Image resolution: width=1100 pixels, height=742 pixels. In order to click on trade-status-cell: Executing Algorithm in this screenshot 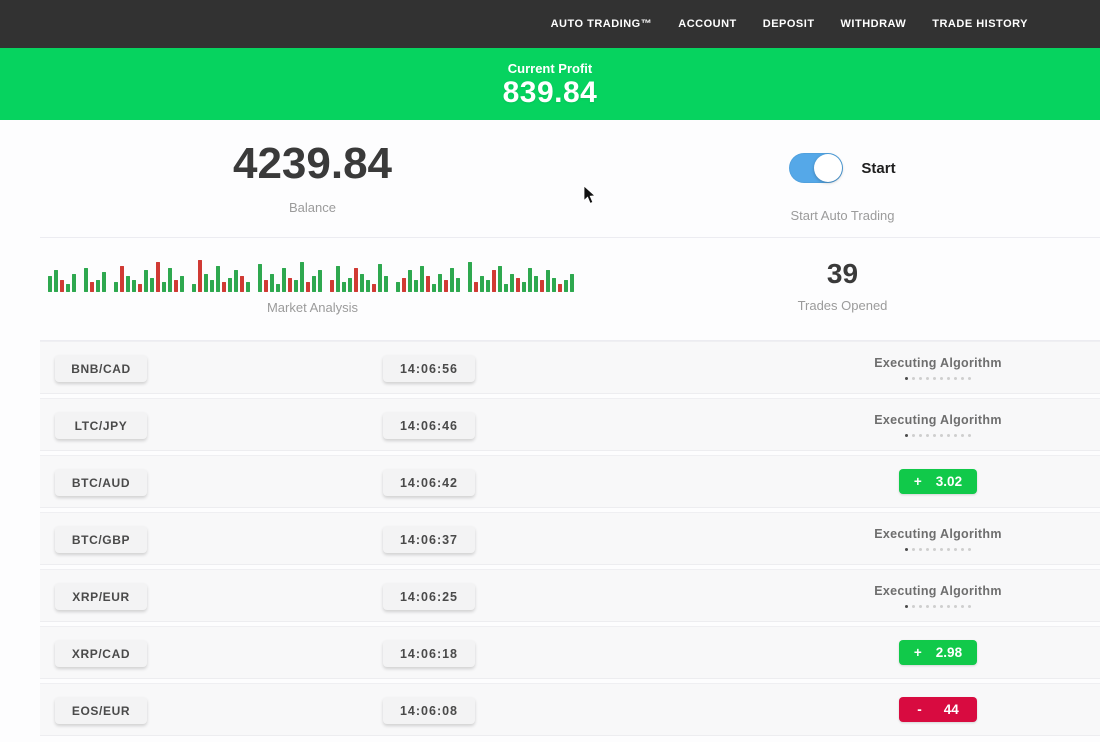, I will do `click(938, 424)`.